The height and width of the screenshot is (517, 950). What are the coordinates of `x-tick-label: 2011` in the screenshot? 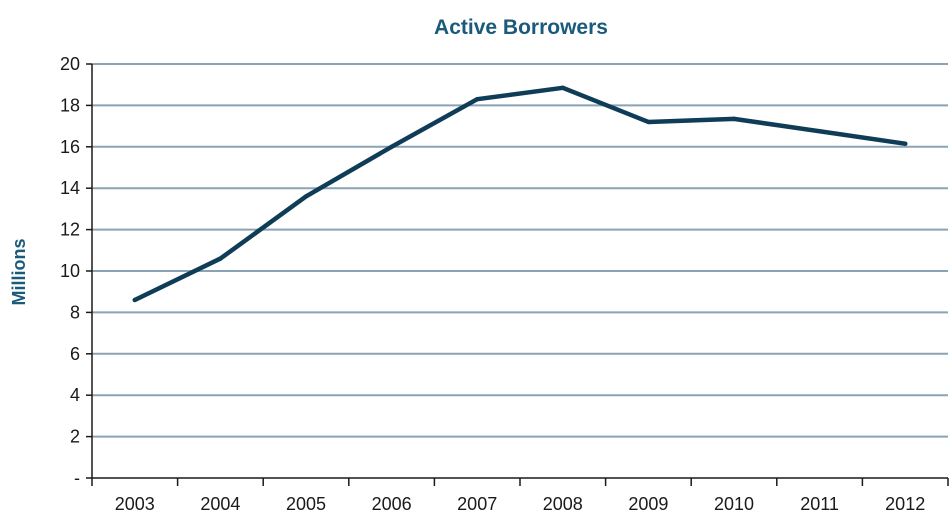 It's located at (819, 504).